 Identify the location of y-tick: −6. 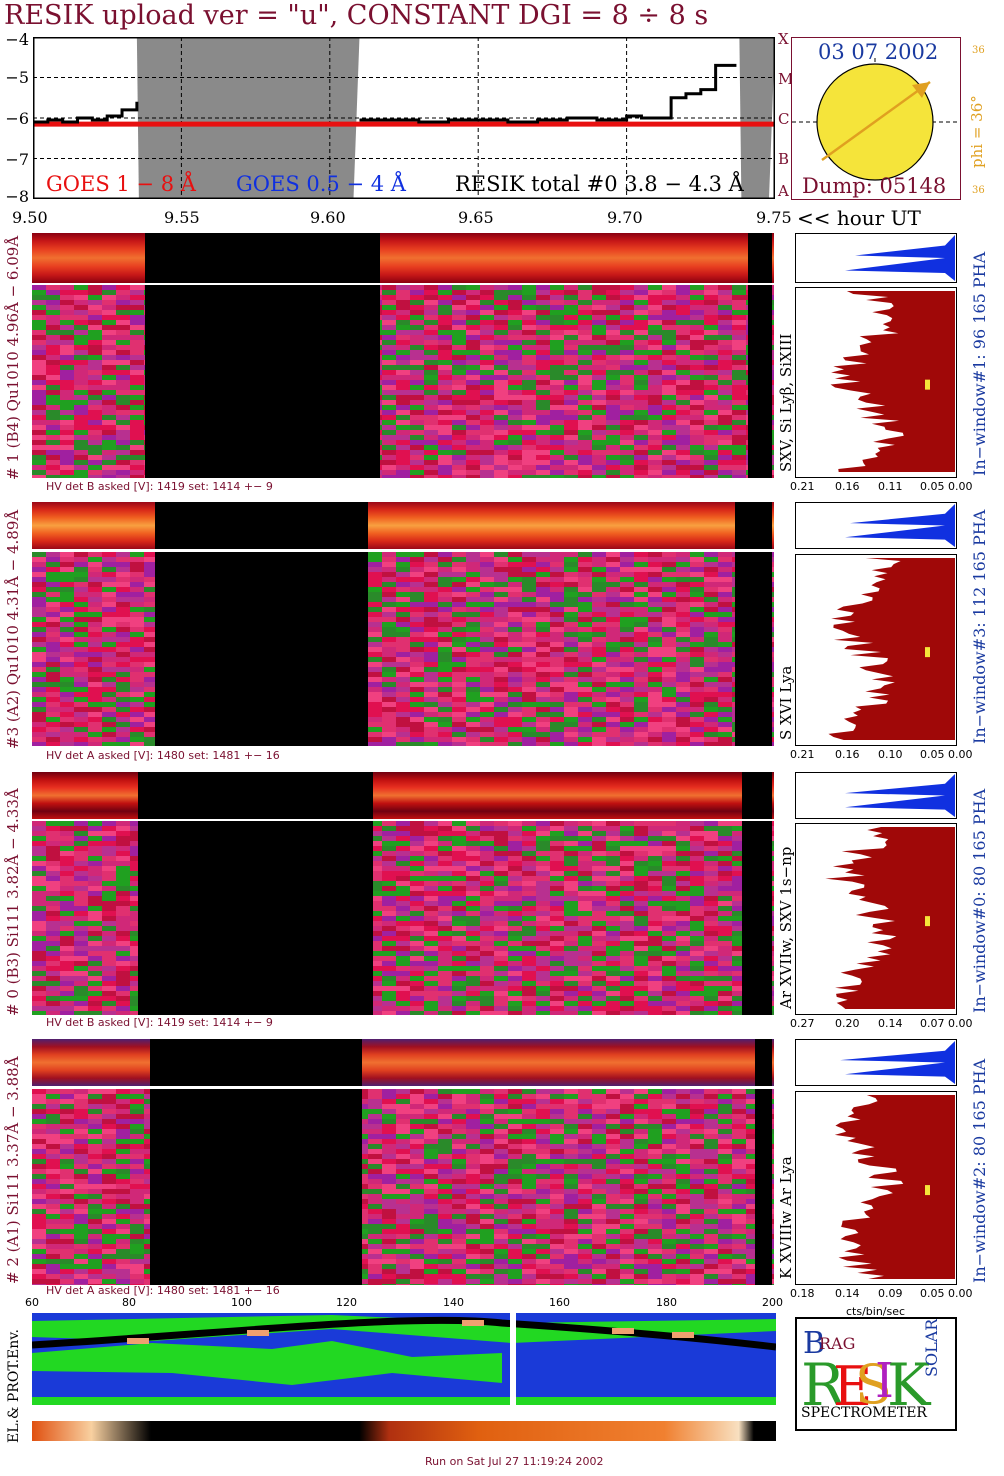
(17, 118).